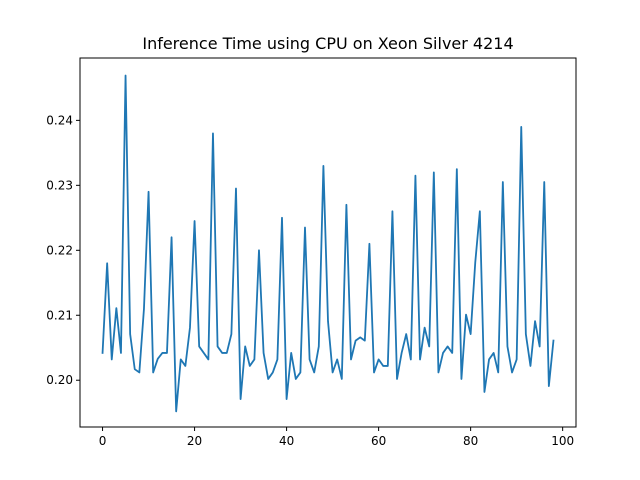 Image resolution: width=640 pixels, height=480 pixels. I want to click on x-tick-label: 40, so click(286, 441).